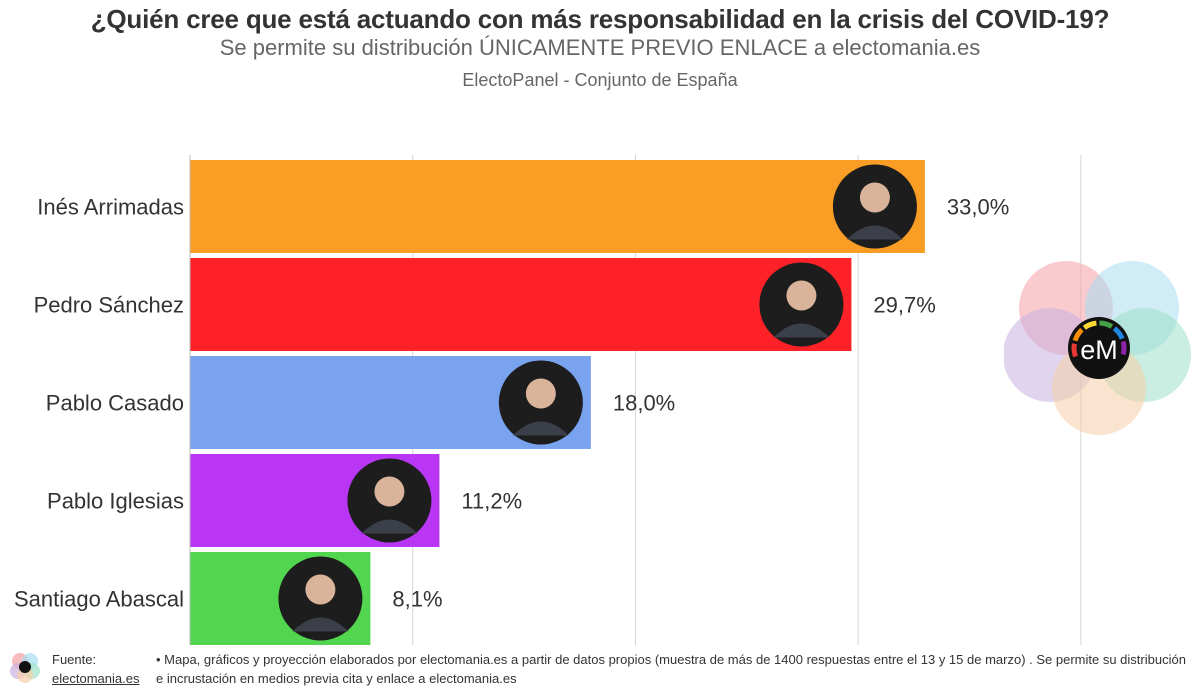 This screenshot has width=1200, height=695. Describe the element at coordinates (978, 207) in the screenshot. I see `value-label: 33,0%` at that location.